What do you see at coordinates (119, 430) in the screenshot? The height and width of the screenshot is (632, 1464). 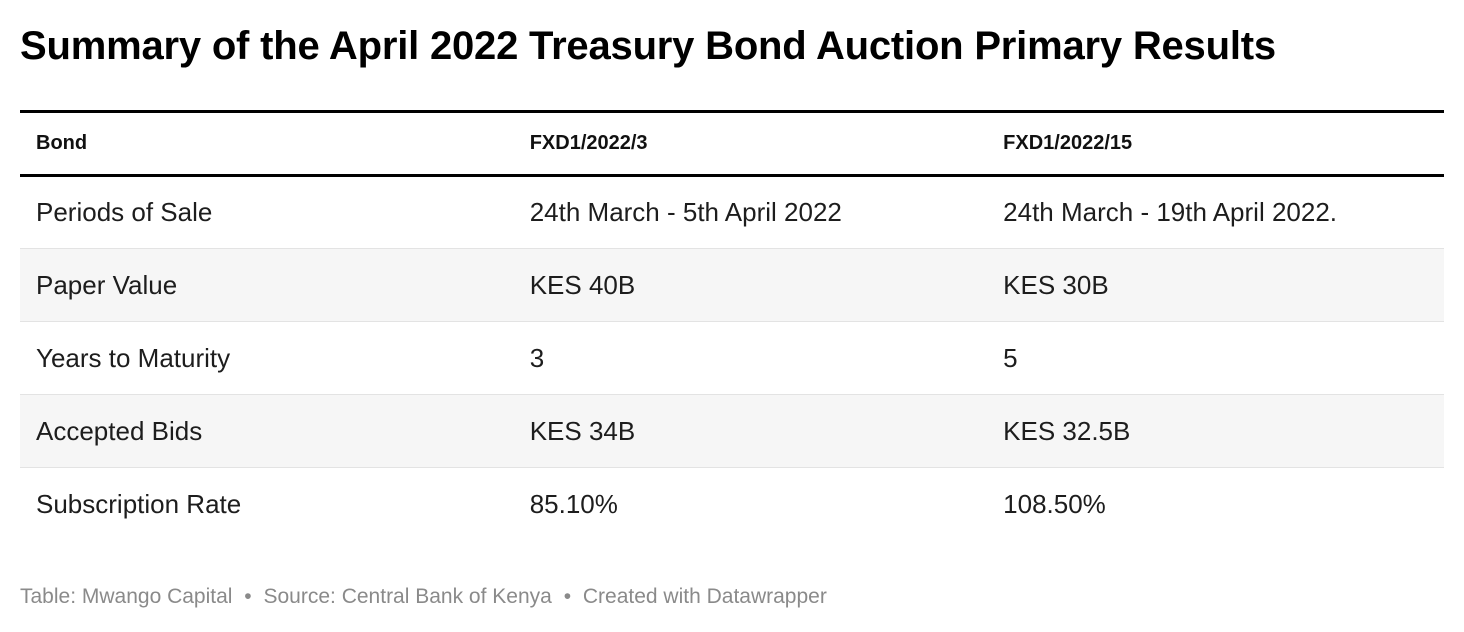 I see `row-label: Accepted Bids` at bounding box center [119, 430].